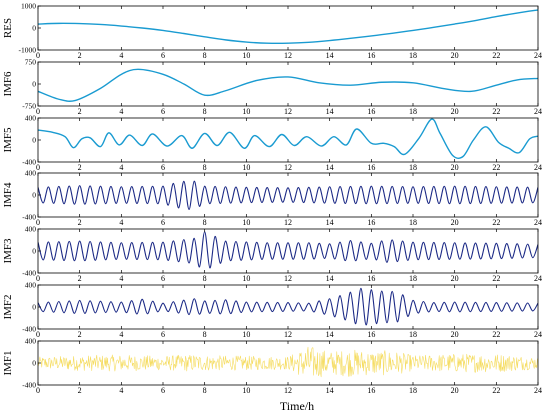  I want to click on series-line-imf5, so click(288, 139).